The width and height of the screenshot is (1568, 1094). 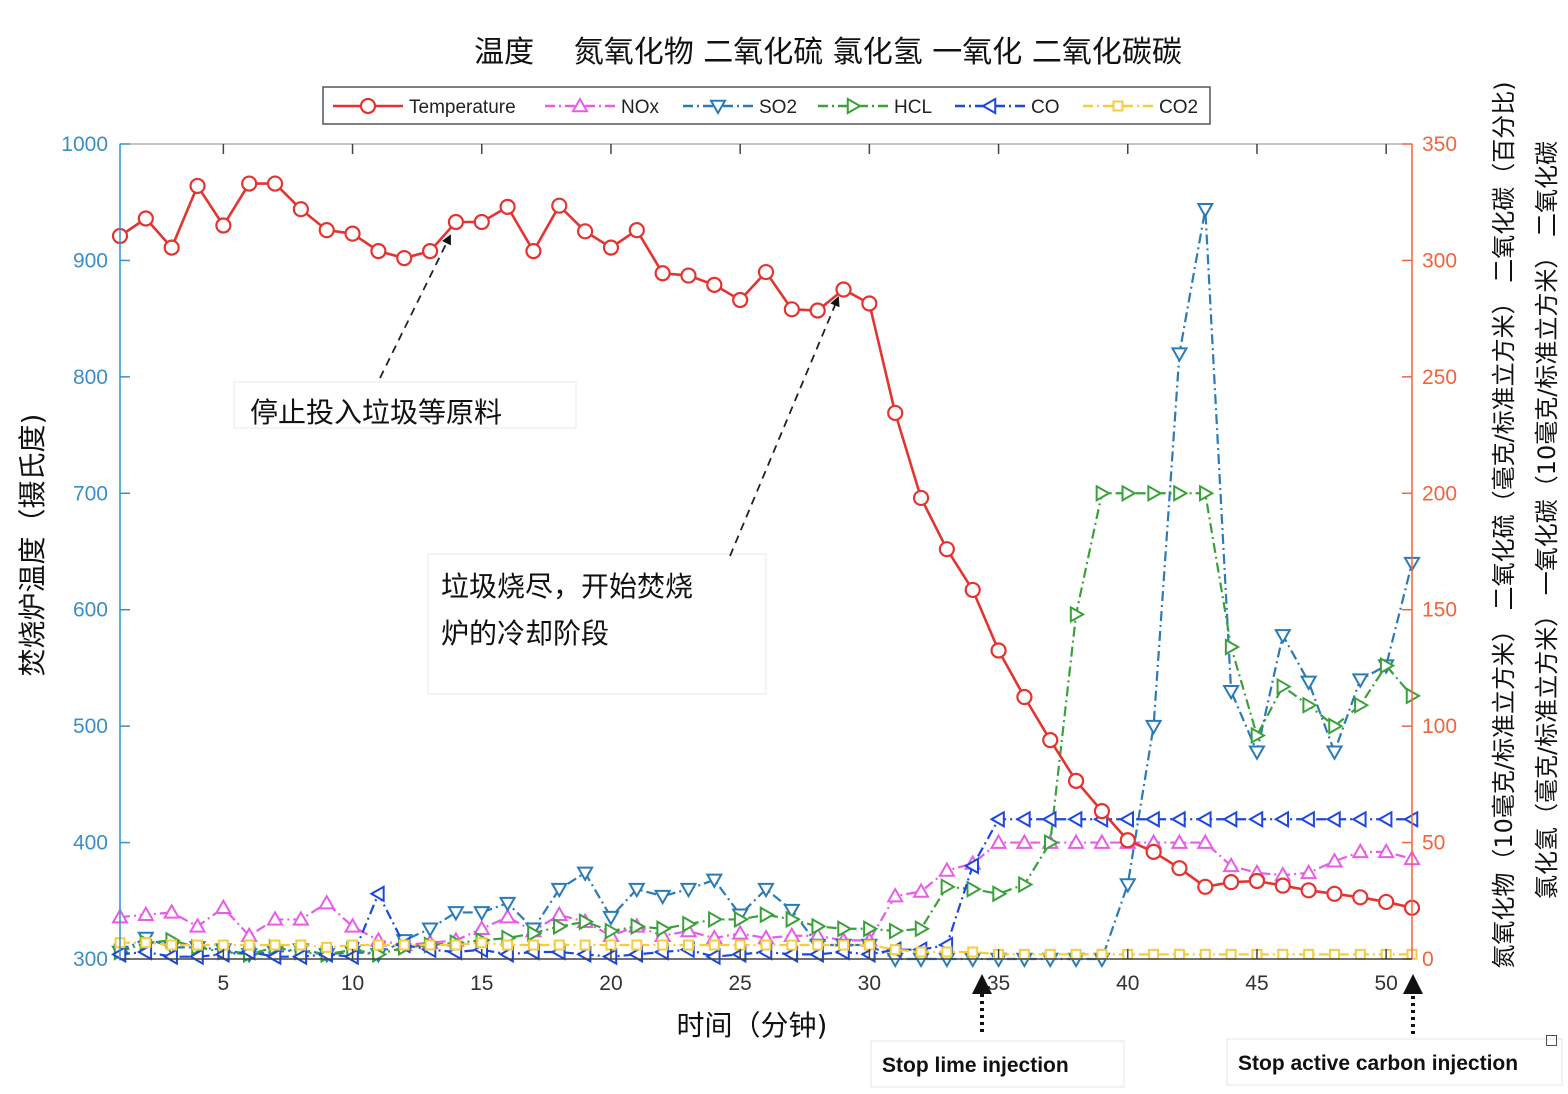 I want to click on legend-entry-so2: SO2, so click(x=740, y=107).